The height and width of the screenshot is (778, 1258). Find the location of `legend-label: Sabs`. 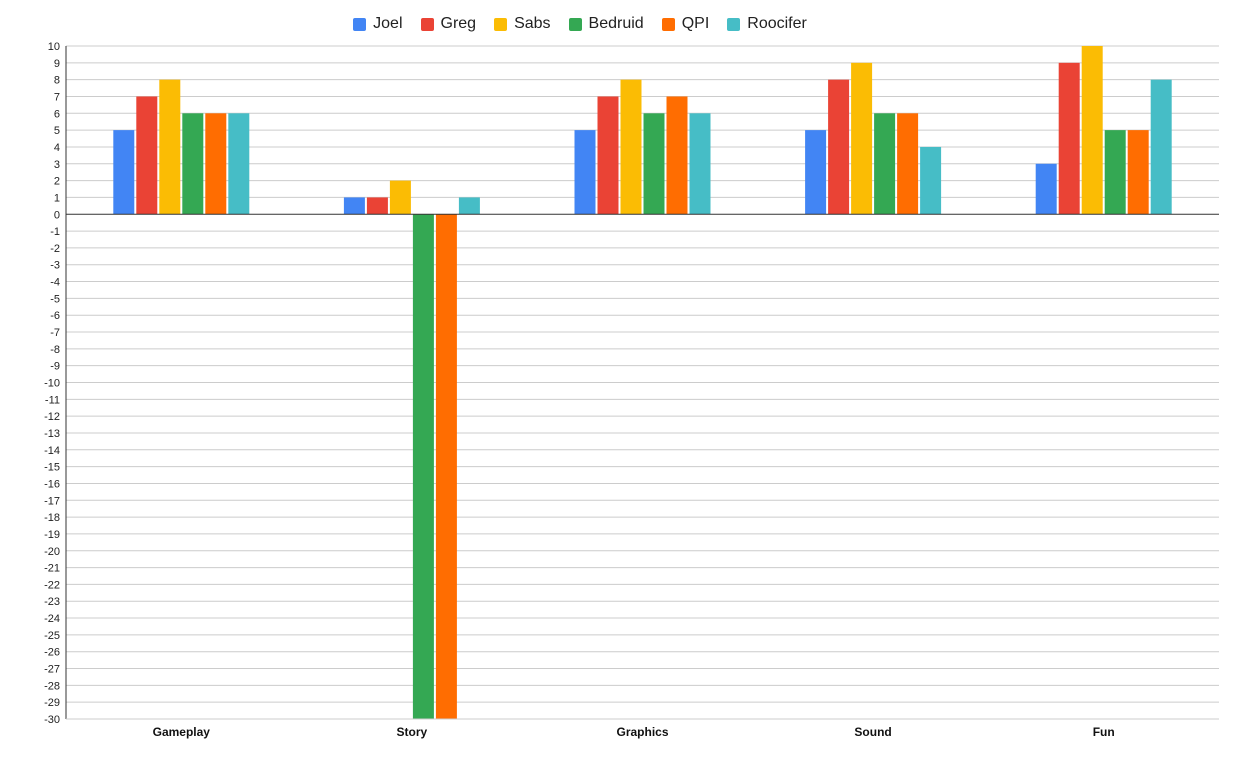

legend-label: Sabs is located at coordinates (532, 23).